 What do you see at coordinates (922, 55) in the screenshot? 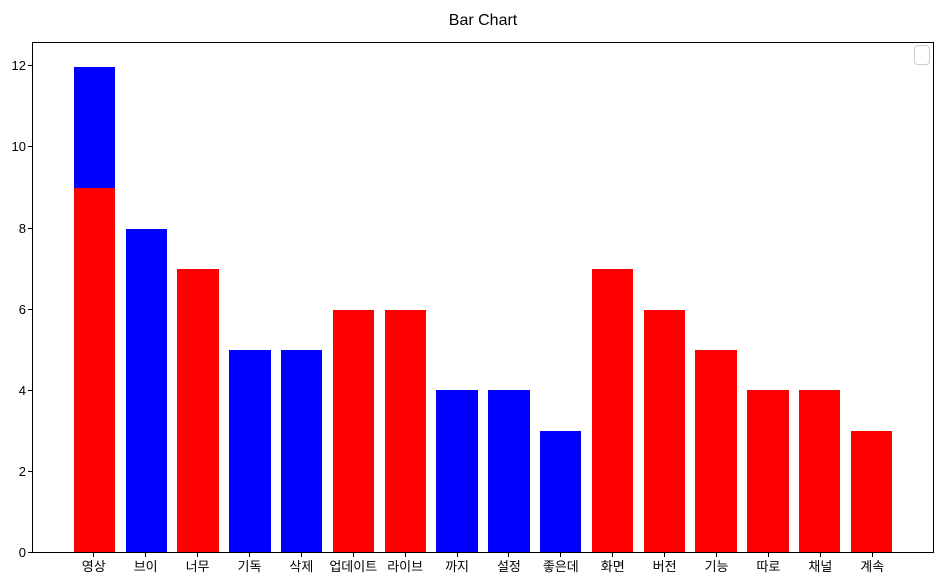
I see `legend-box` at bounding box center [922, 55].